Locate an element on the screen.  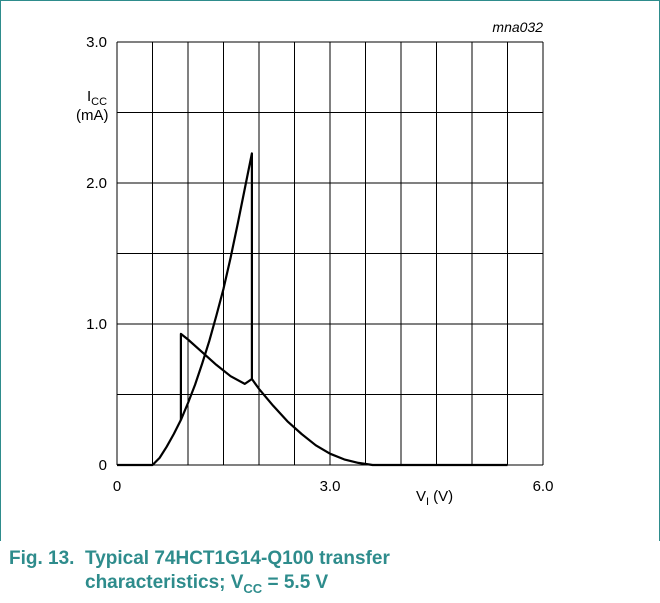
x-tick-label: 3.0 is located at coordinates (330, 486).